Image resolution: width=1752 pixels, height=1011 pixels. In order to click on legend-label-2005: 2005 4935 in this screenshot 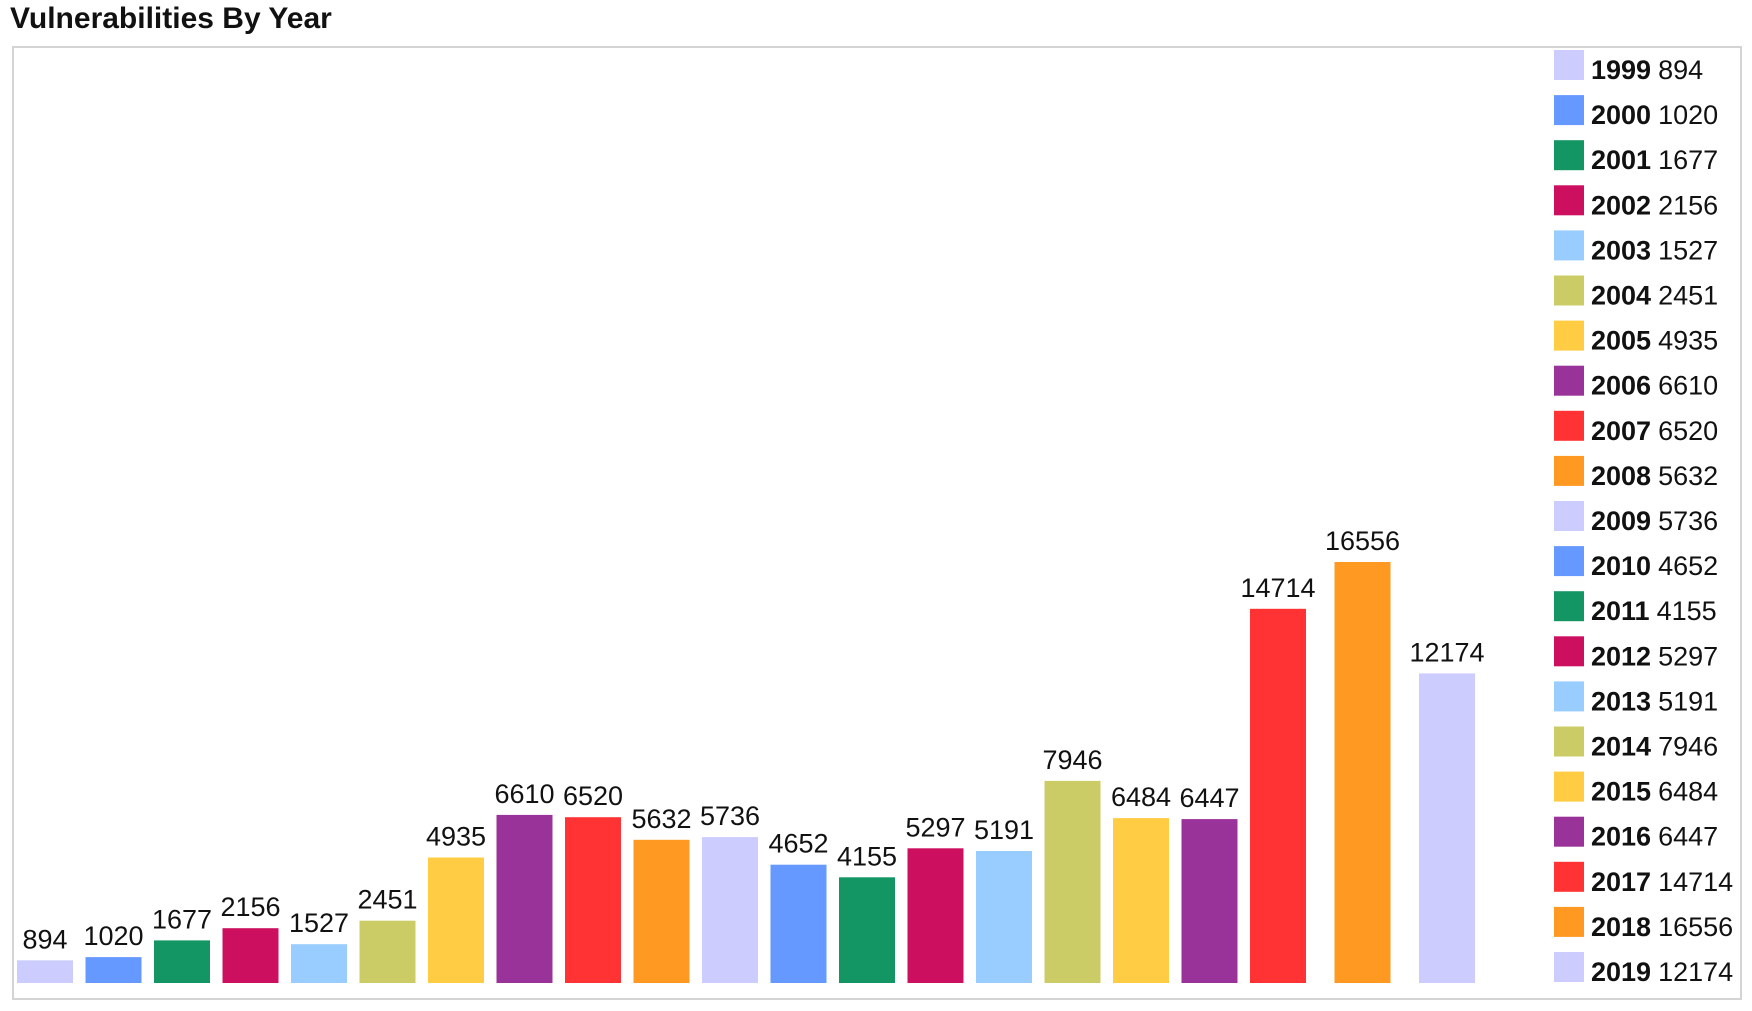, I will do `click(1654, 341)`.